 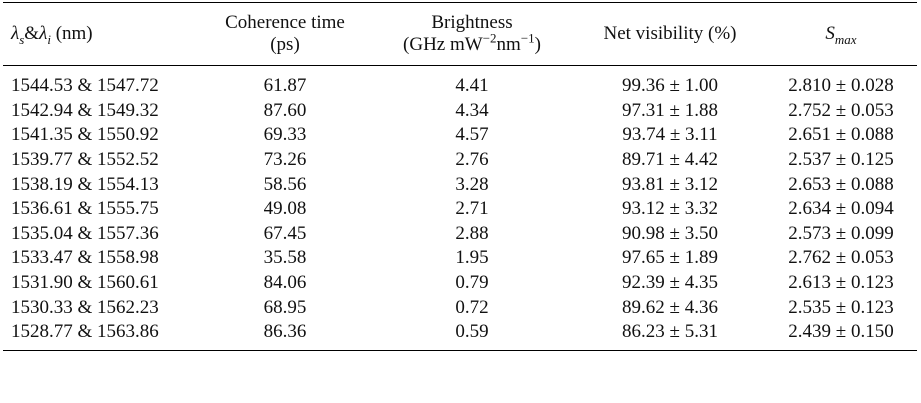 I want to click on table-cell: 1533.47 & 1558.98, so click(x=85, y=258).